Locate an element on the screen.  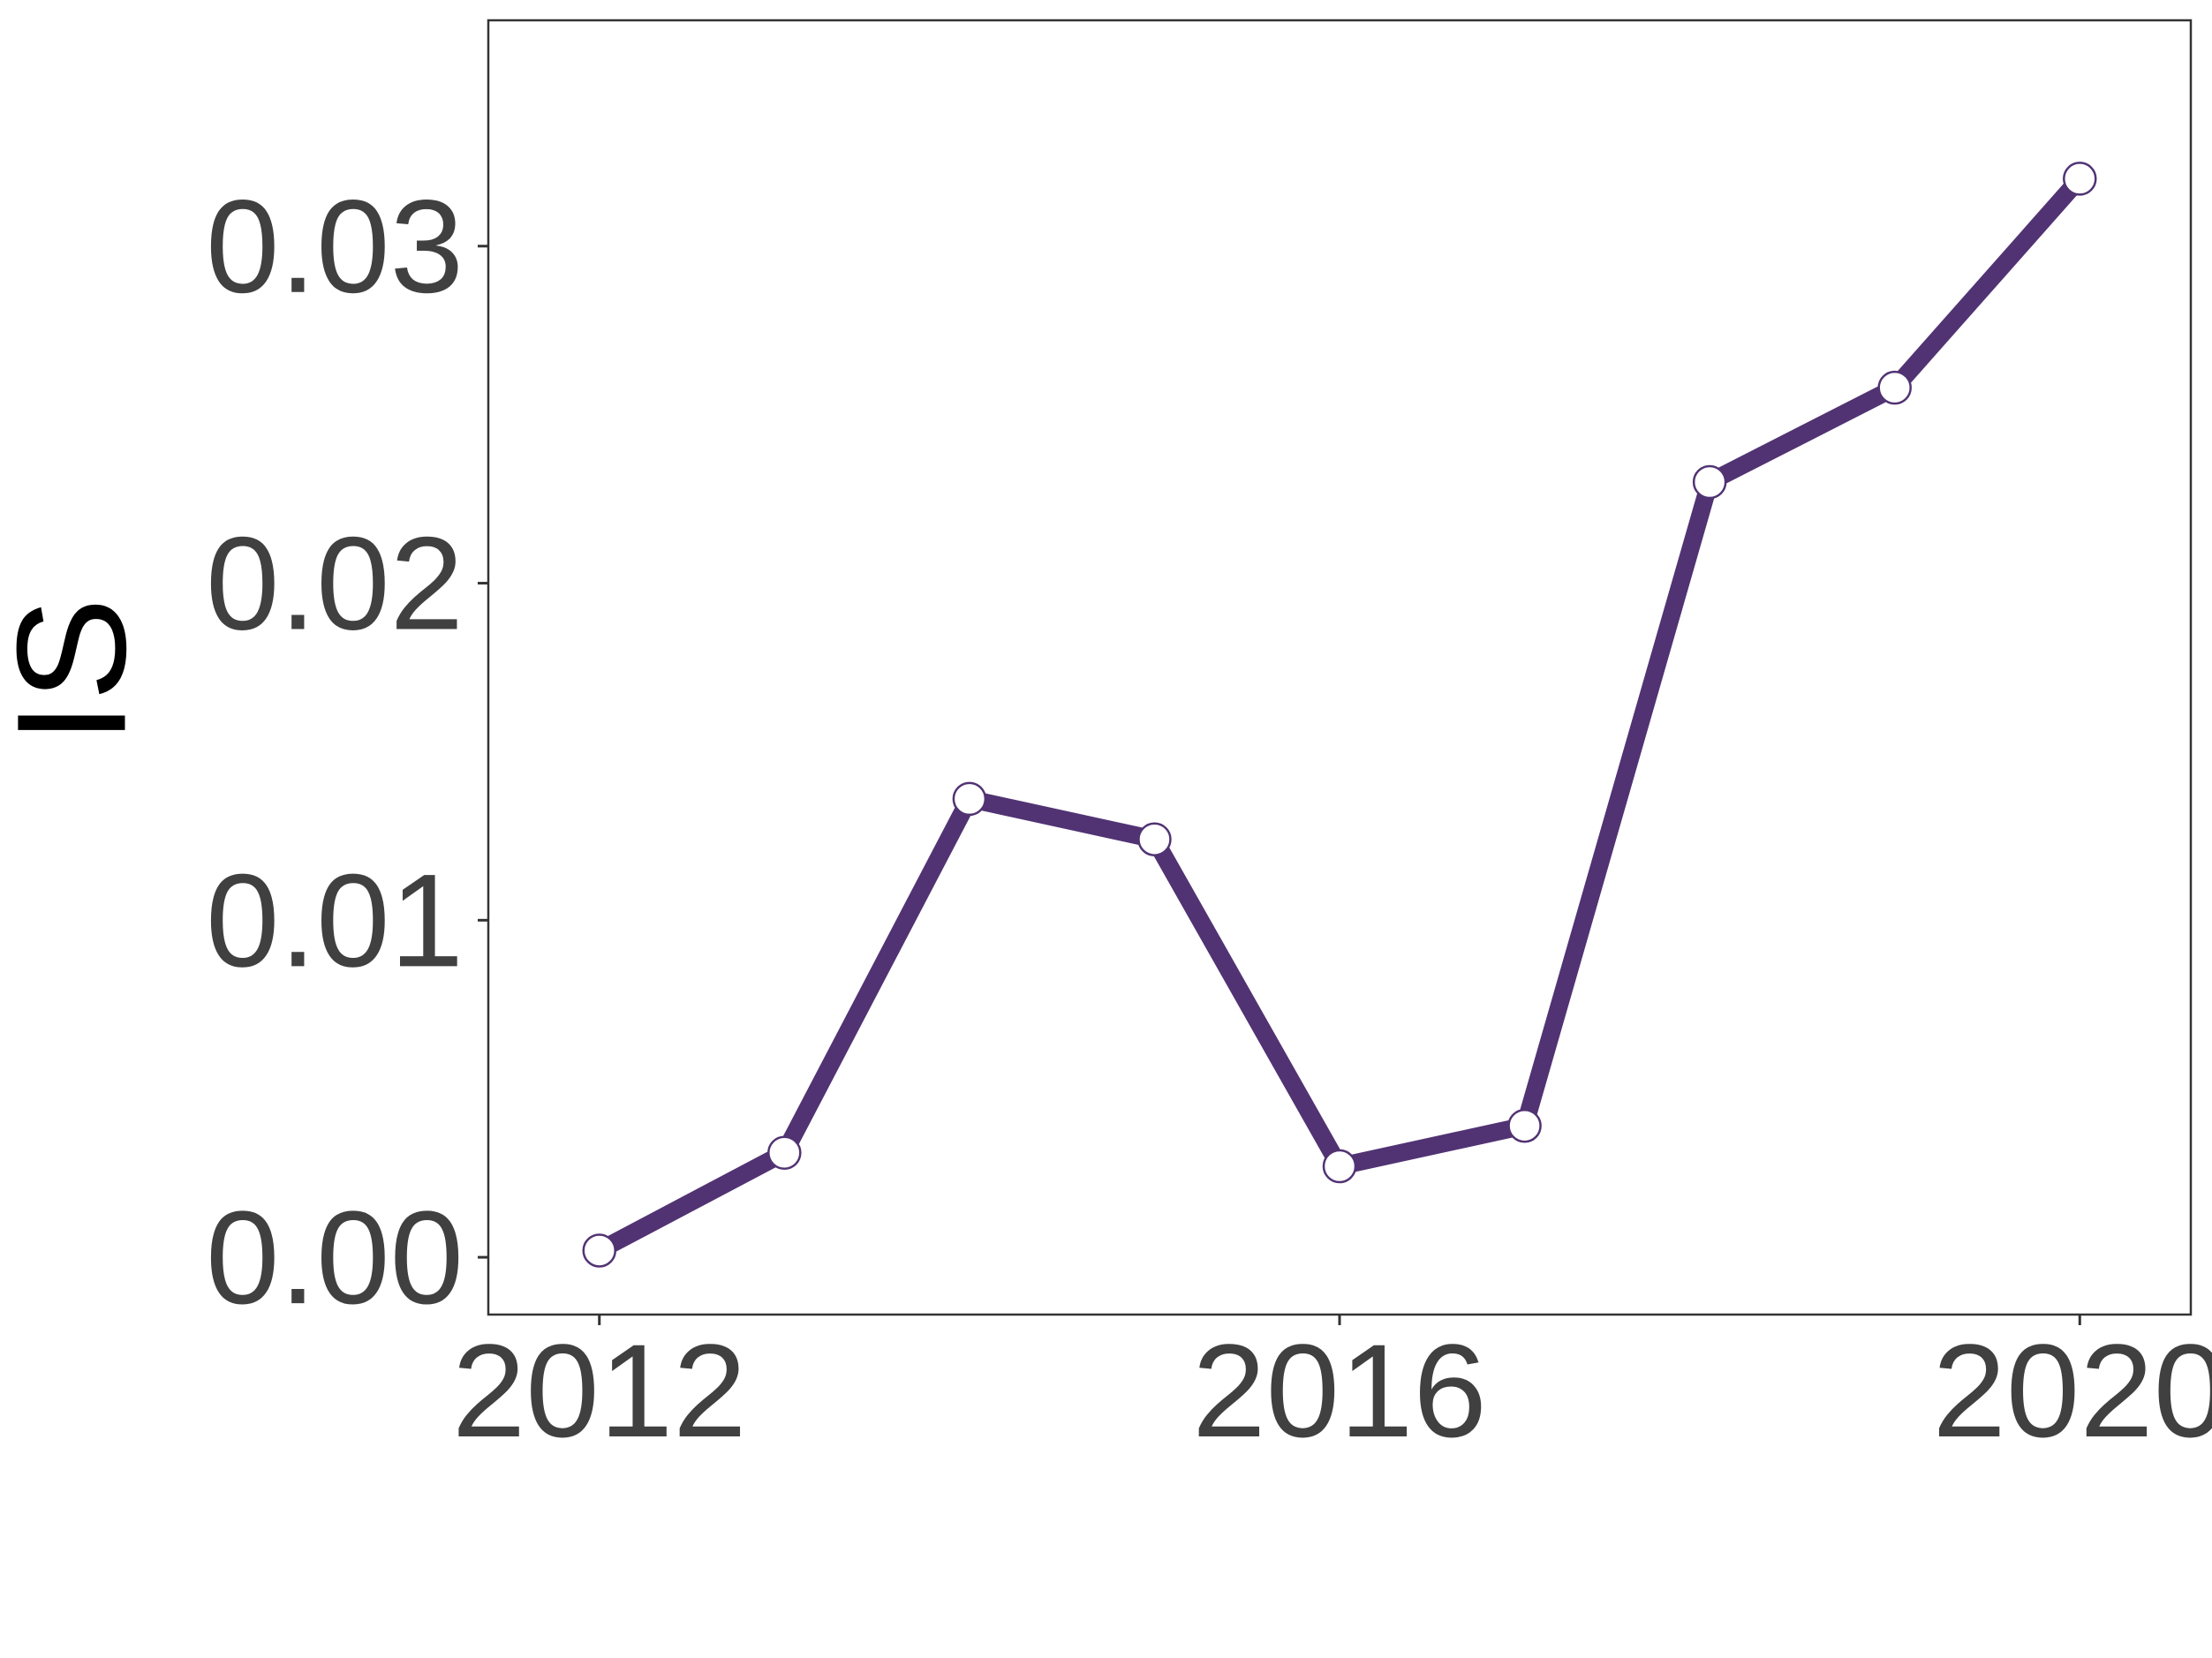
x-tick-label: 2020 is located at coordinates (2072, 1390).